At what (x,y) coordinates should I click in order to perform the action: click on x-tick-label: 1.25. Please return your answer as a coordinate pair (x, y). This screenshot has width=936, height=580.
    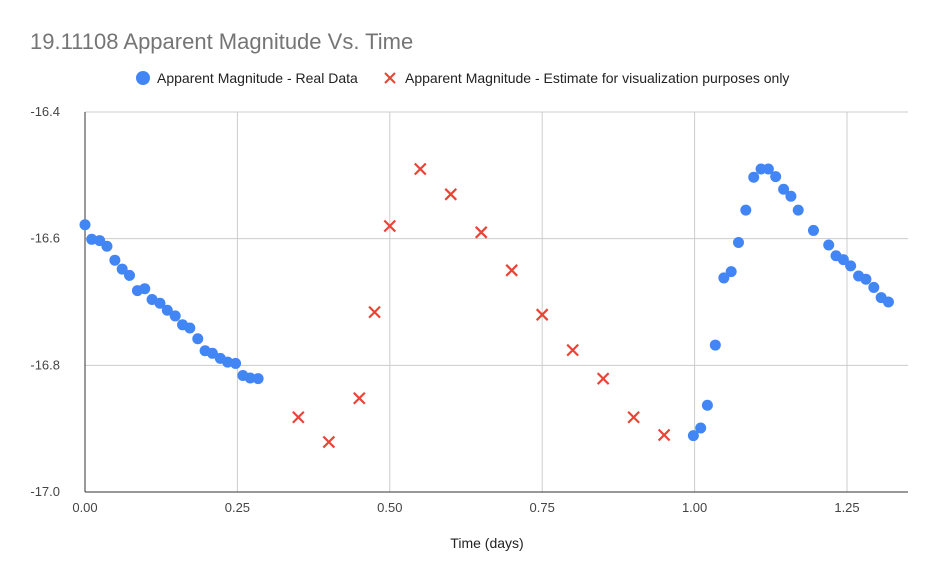
    Looking at the image, I should click on (846, 507).